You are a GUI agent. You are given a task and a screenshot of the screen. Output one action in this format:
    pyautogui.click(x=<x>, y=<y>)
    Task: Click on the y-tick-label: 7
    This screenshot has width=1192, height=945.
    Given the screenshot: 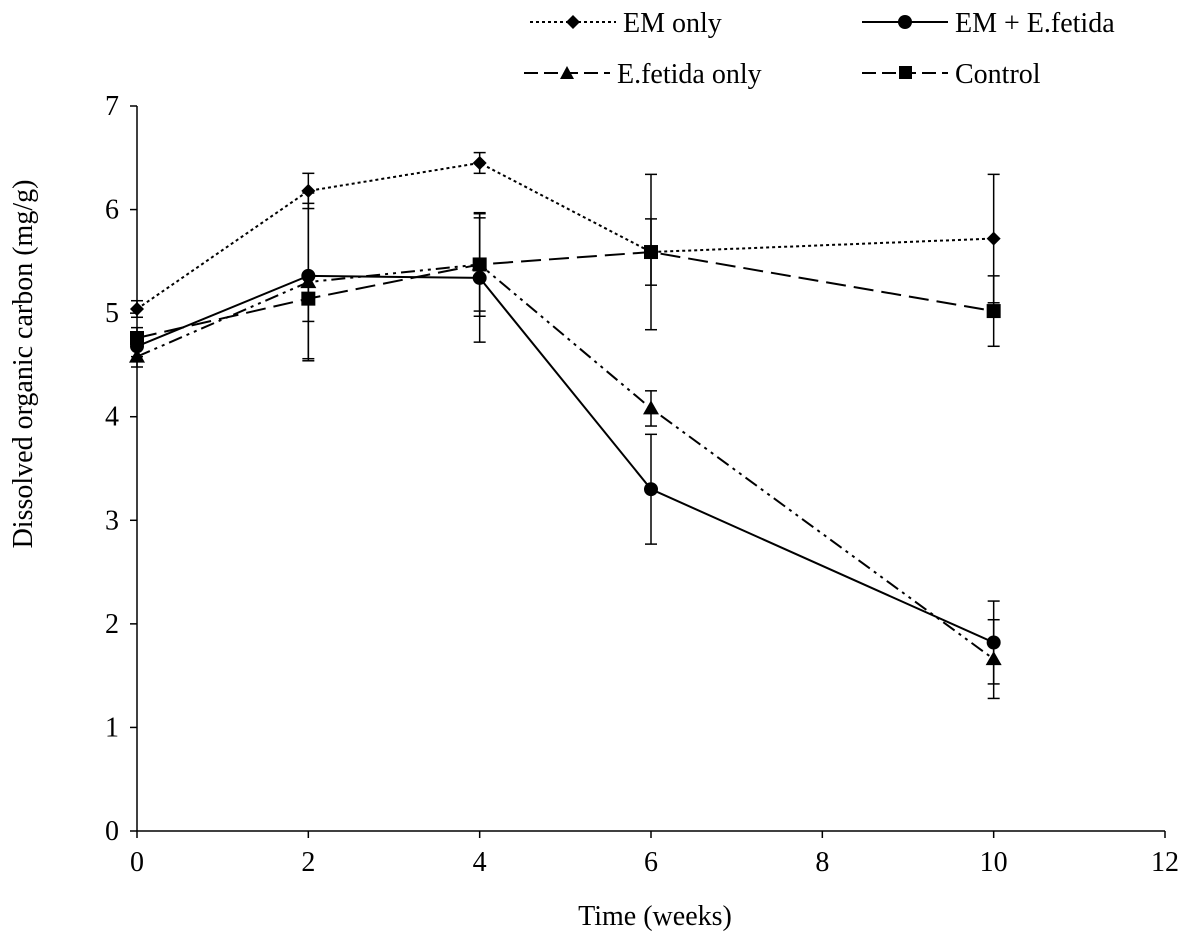 What is the action you would take?
    pyautogui.click(x=112, y=106)
    